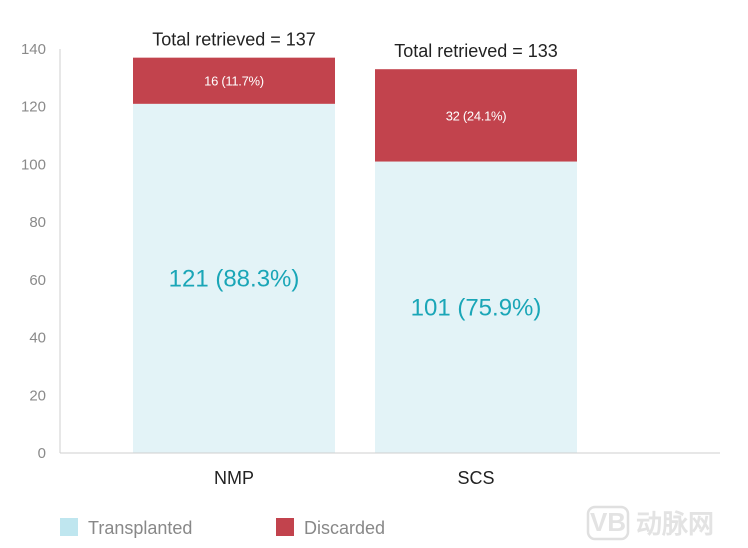 The height and width of the screenshot is (548, 748). What do you see at coordinates (140, 528) in the screenshot?
I see `legend-label: Transplanted` at bounding box center [140, 528].